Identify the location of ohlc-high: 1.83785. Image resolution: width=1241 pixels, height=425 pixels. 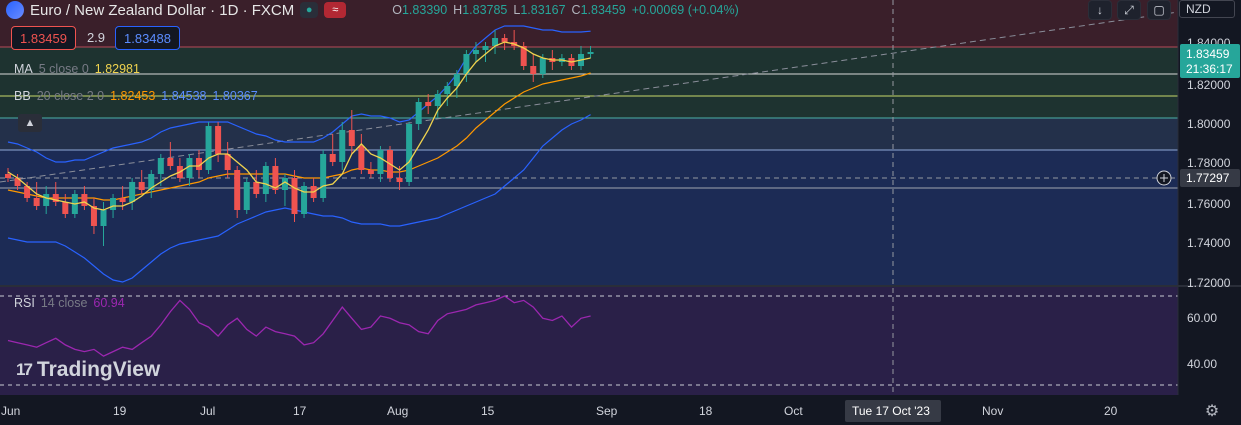
(485, 10).